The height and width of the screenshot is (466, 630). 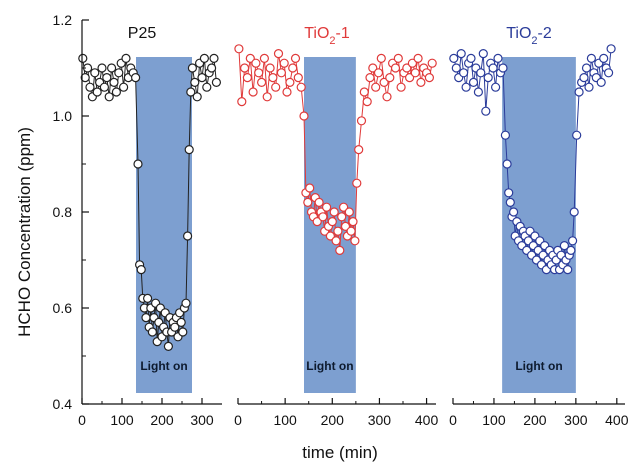 What do you see at coordinates (340, 452) in the screenshot?
I see `x-axis-title: time (min)` at bounding box center [340, 452].